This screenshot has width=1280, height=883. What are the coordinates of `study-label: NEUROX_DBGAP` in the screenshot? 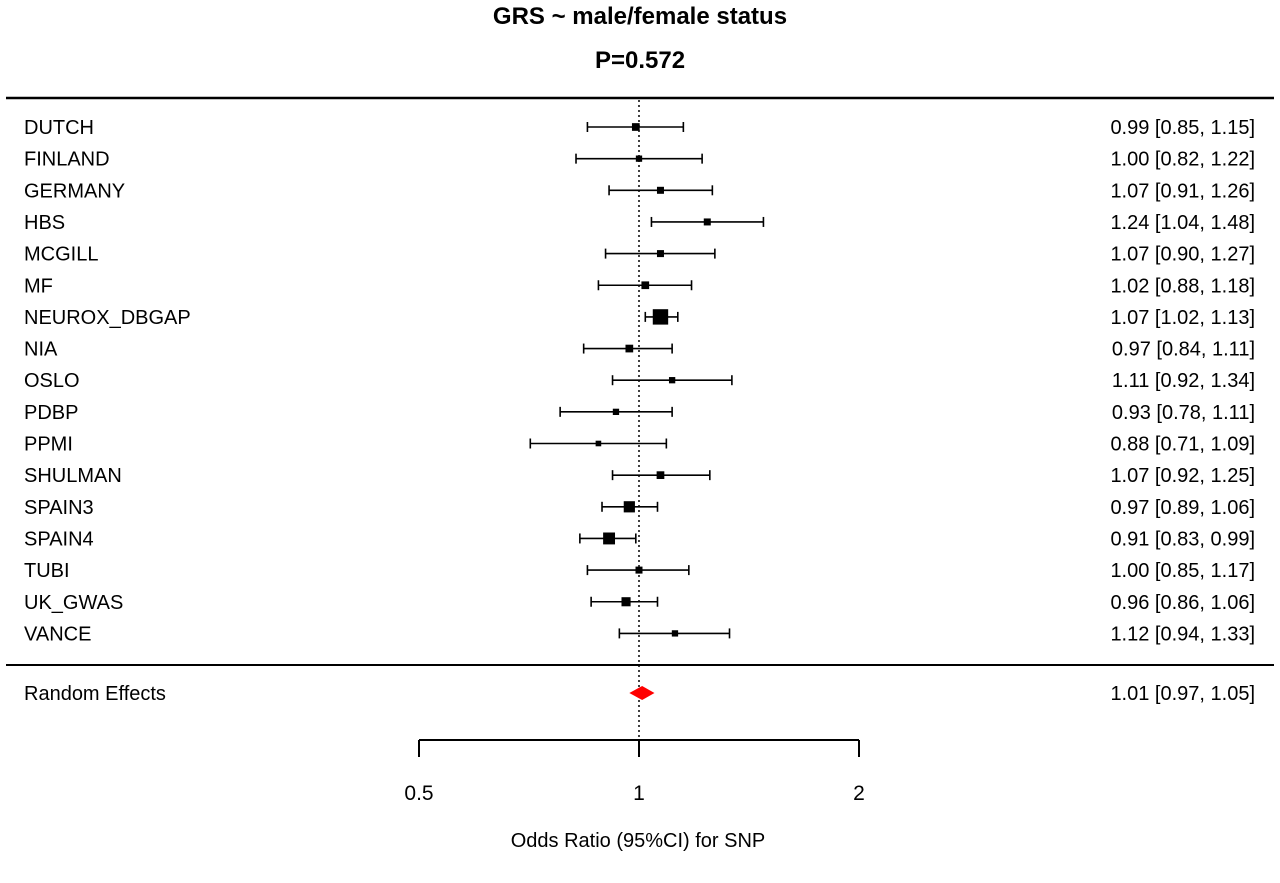 It's located at (107, 318).